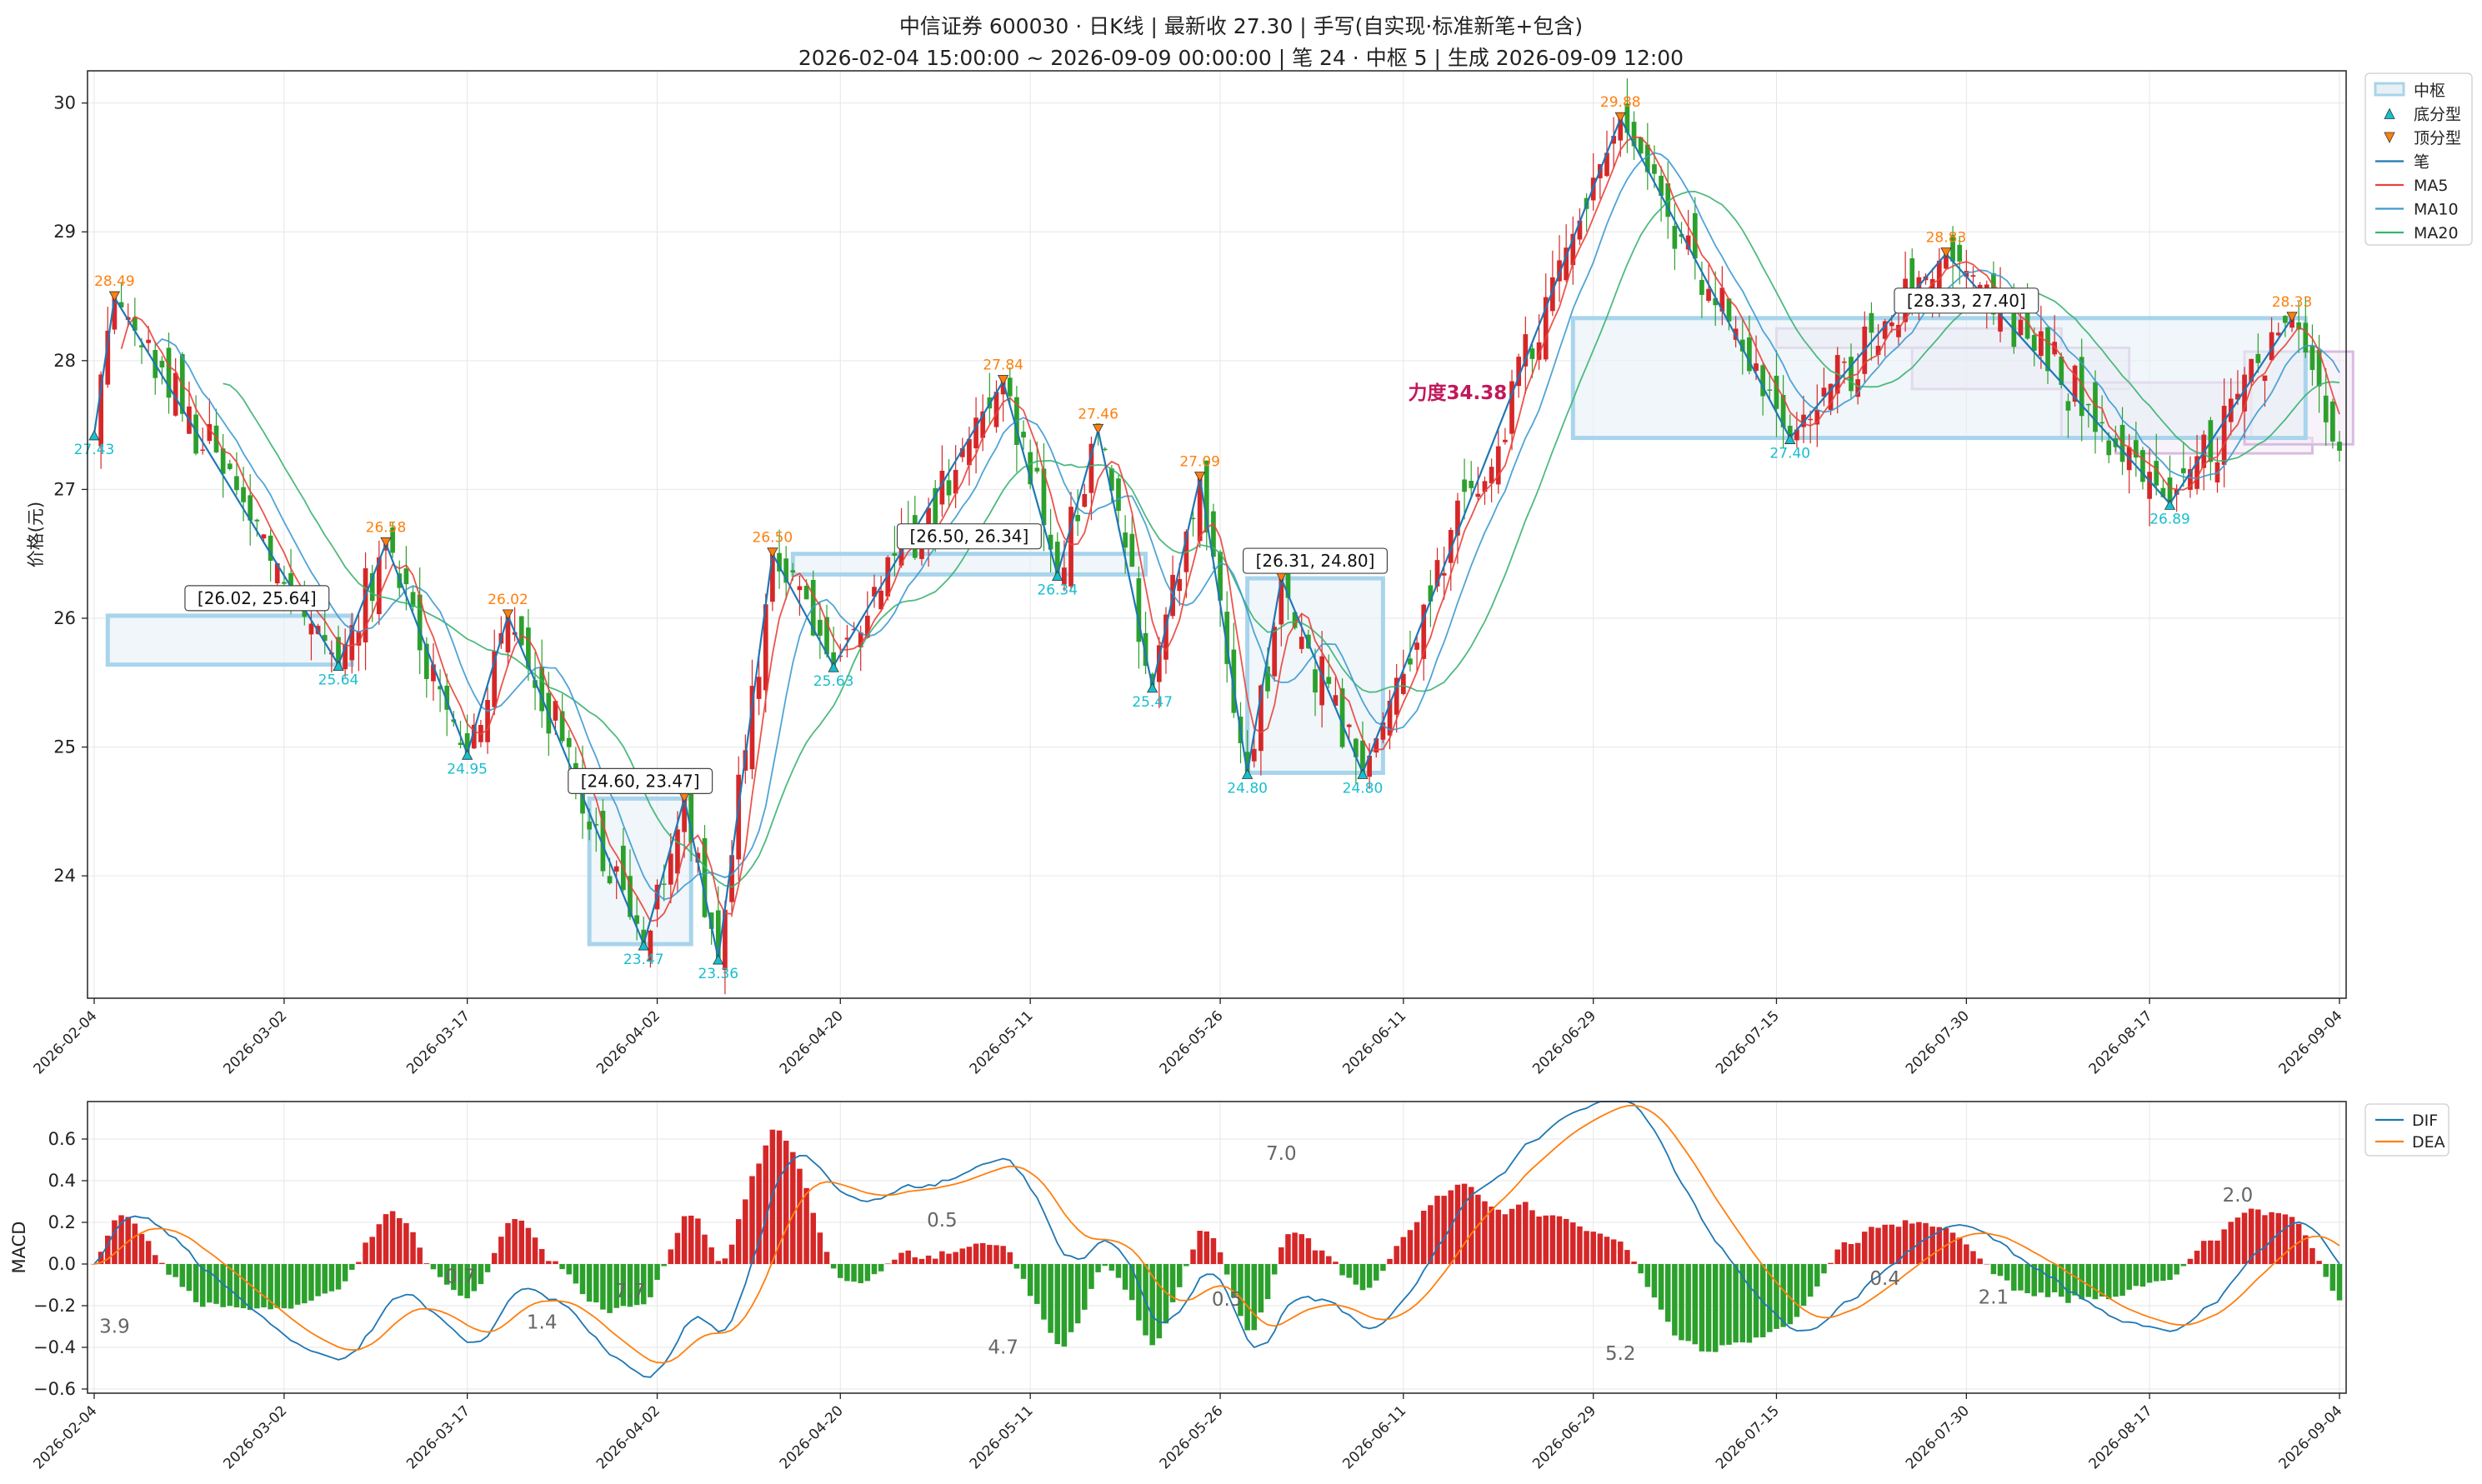  I want to click on bottom-fractal-label: 26.34, so click(1057, 590).